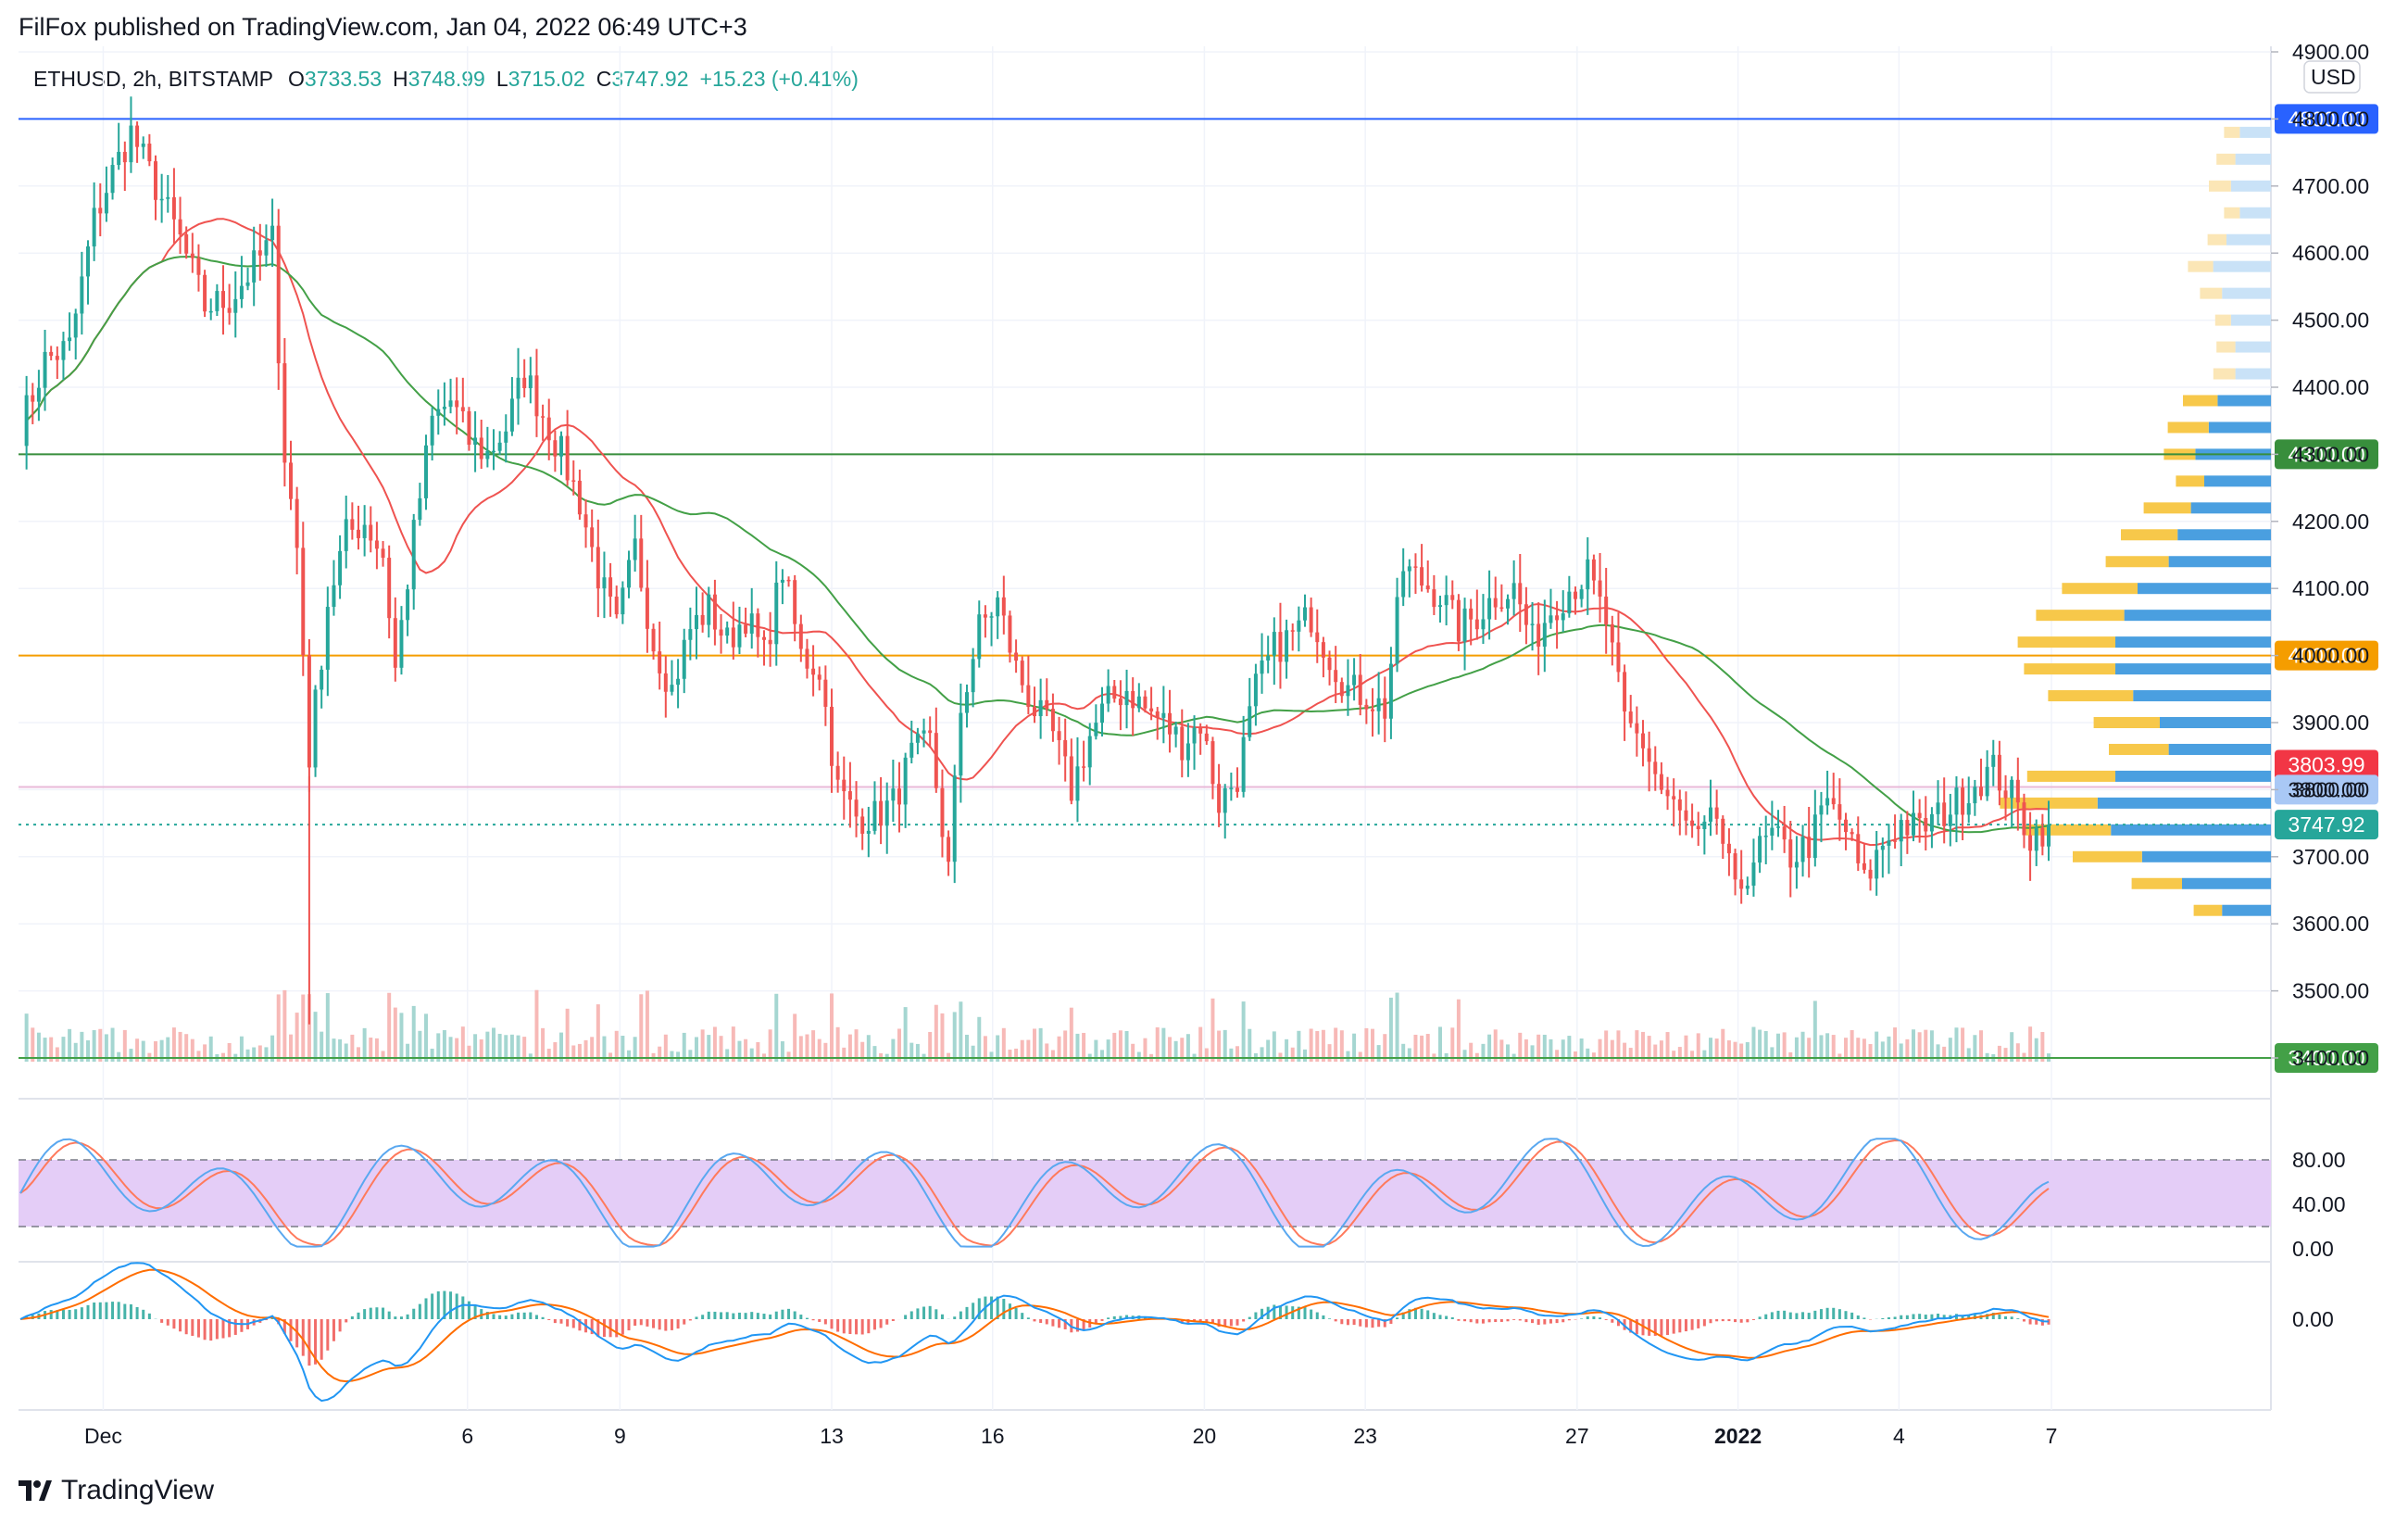  I want to click on tradingview-logo: TradingView, so click(116, 1490).